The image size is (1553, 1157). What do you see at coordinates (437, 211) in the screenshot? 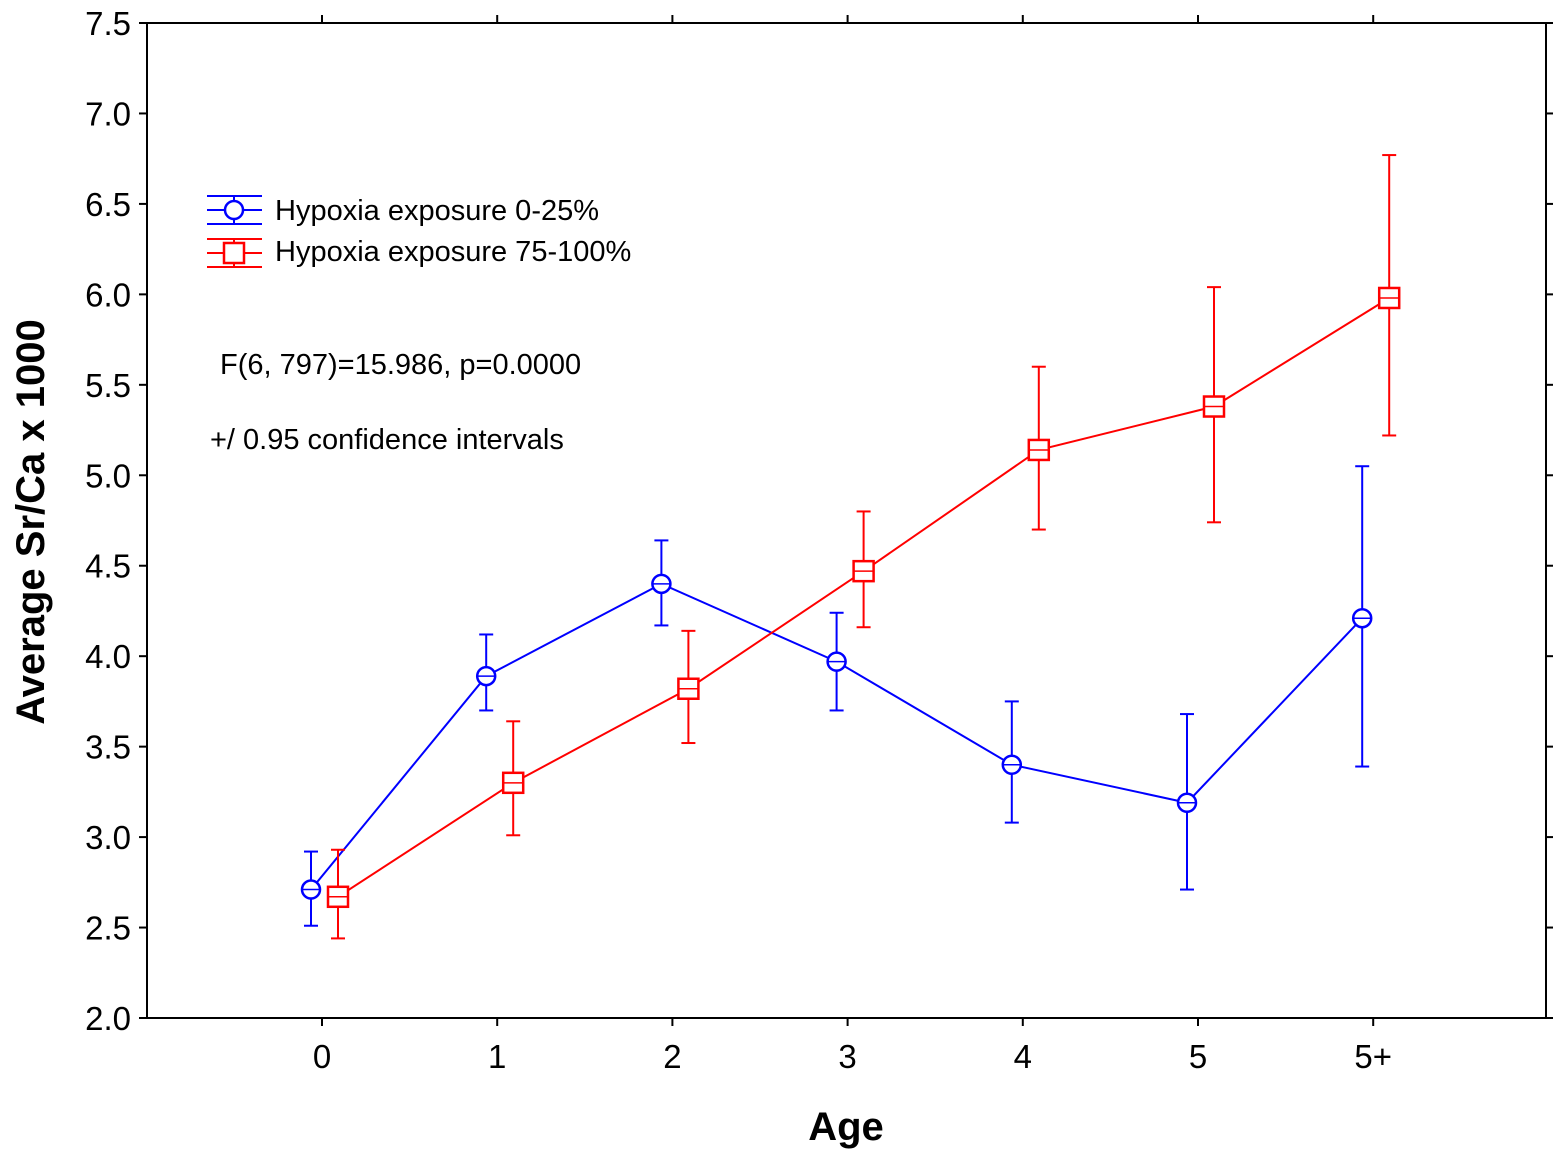
I see `legend-label-blue: Hypoxia exposure 0-25%` at bounding box center [437, 211].